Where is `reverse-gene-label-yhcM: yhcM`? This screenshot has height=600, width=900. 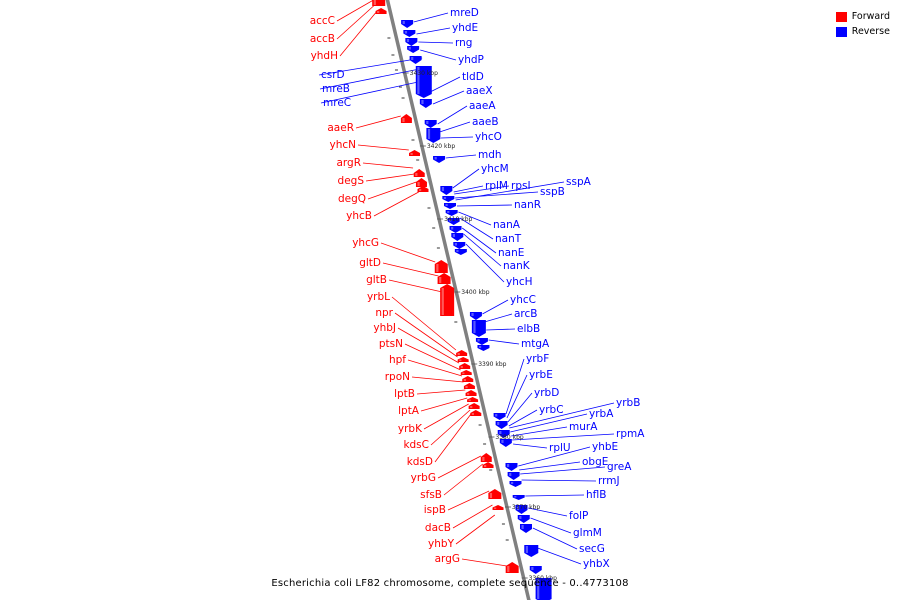
reverse-gene-label-yhcM: yhcM is located at coordinates (495, 169).